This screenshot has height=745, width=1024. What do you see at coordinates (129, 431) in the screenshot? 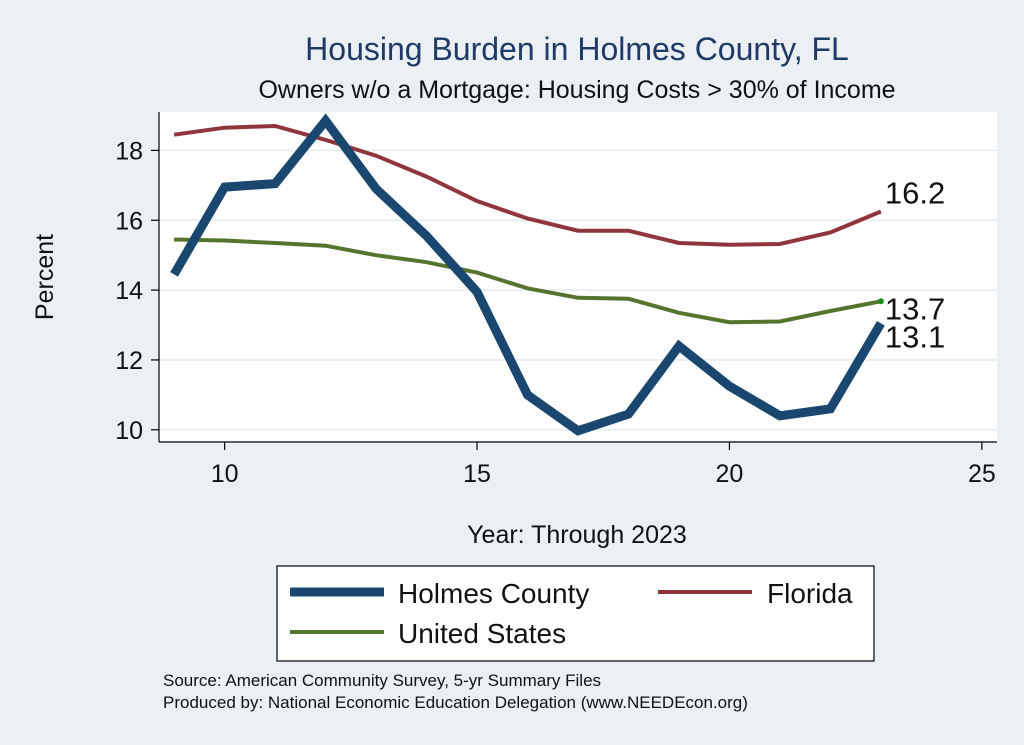
I see `y-tick-label: 10` at bounding box center [129, 431].